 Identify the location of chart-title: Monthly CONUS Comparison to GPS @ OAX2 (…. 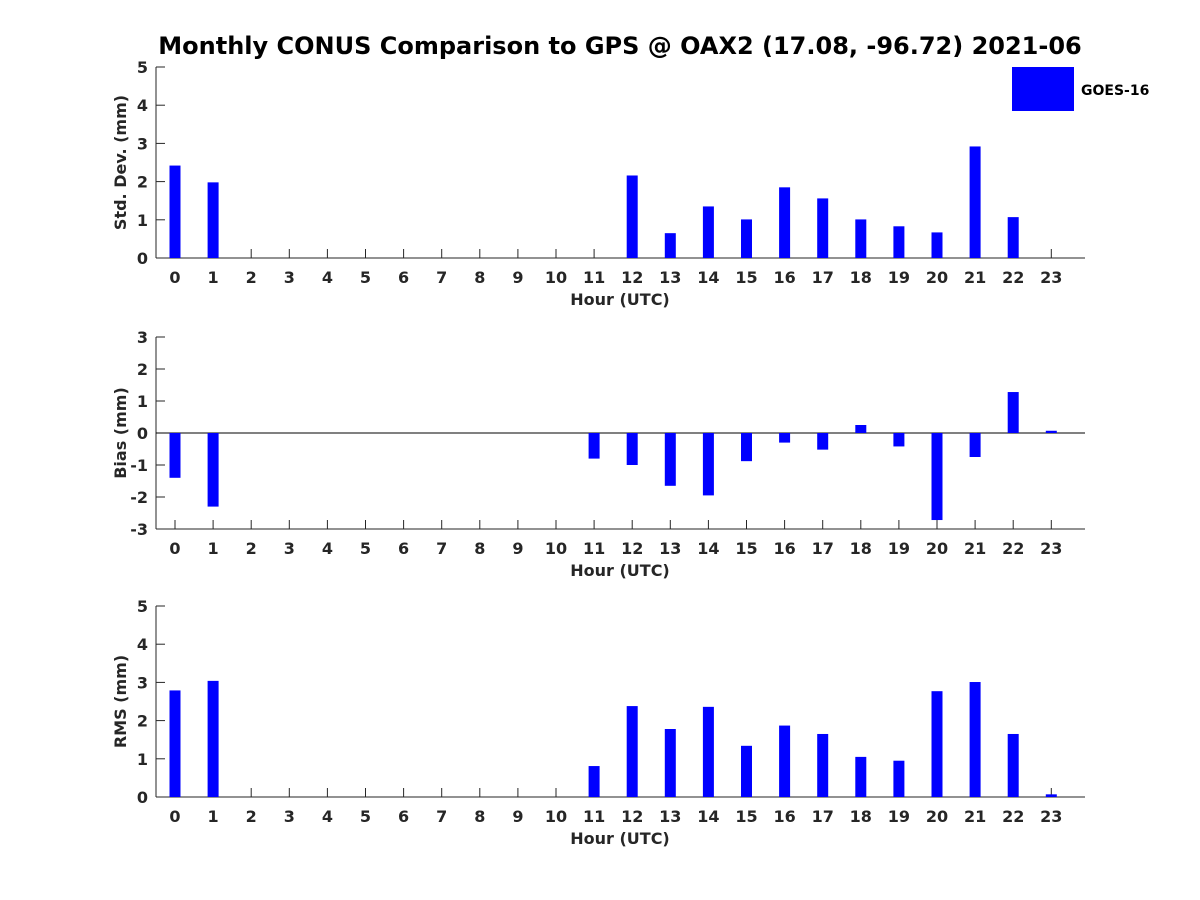
(619, 46).